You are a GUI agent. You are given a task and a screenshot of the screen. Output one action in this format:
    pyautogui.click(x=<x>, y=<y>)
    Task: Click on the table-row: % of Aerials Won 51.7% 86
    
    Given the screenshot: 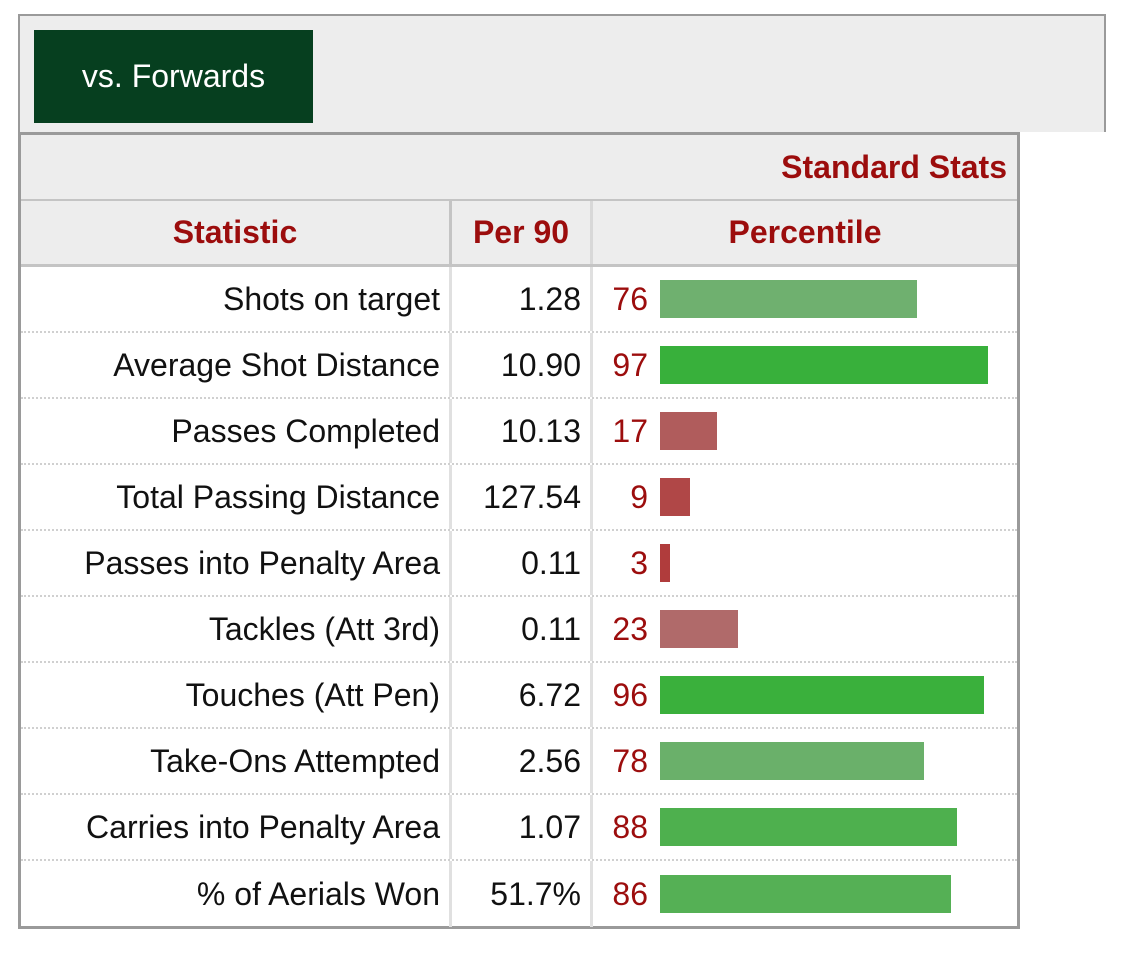 What is the action you would take?
    pyautogui.click(x=519, y=894)
    